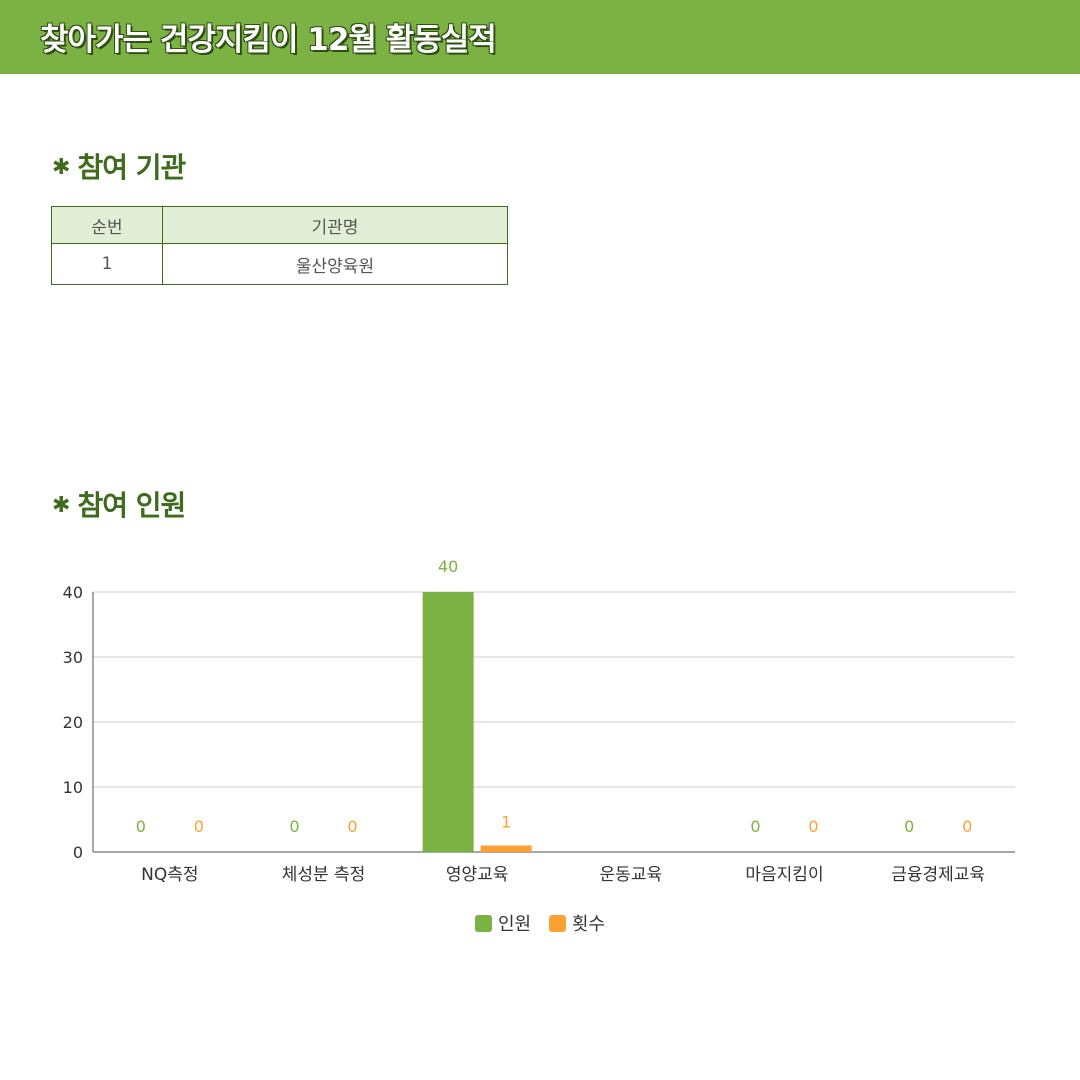 This screenshot has height=1080, width=1080. Describe the element at coordinates (73, 592) in the screenshot. I see `y-tick-label: 40` at that location.